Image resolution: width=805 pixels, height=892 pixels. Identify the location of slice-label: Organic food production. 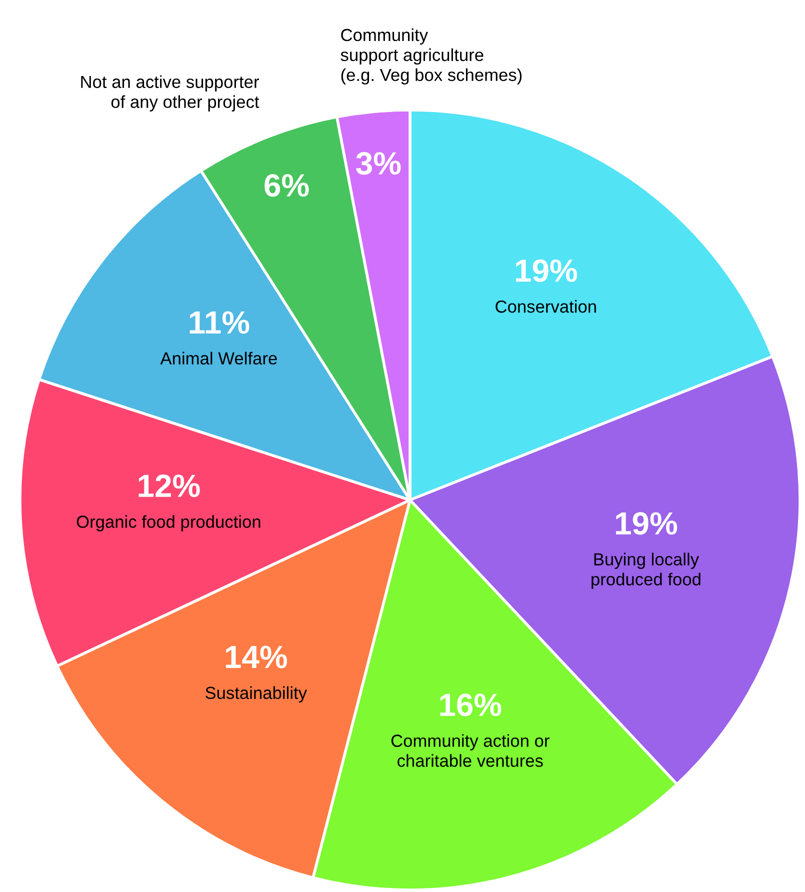
(168, 523).